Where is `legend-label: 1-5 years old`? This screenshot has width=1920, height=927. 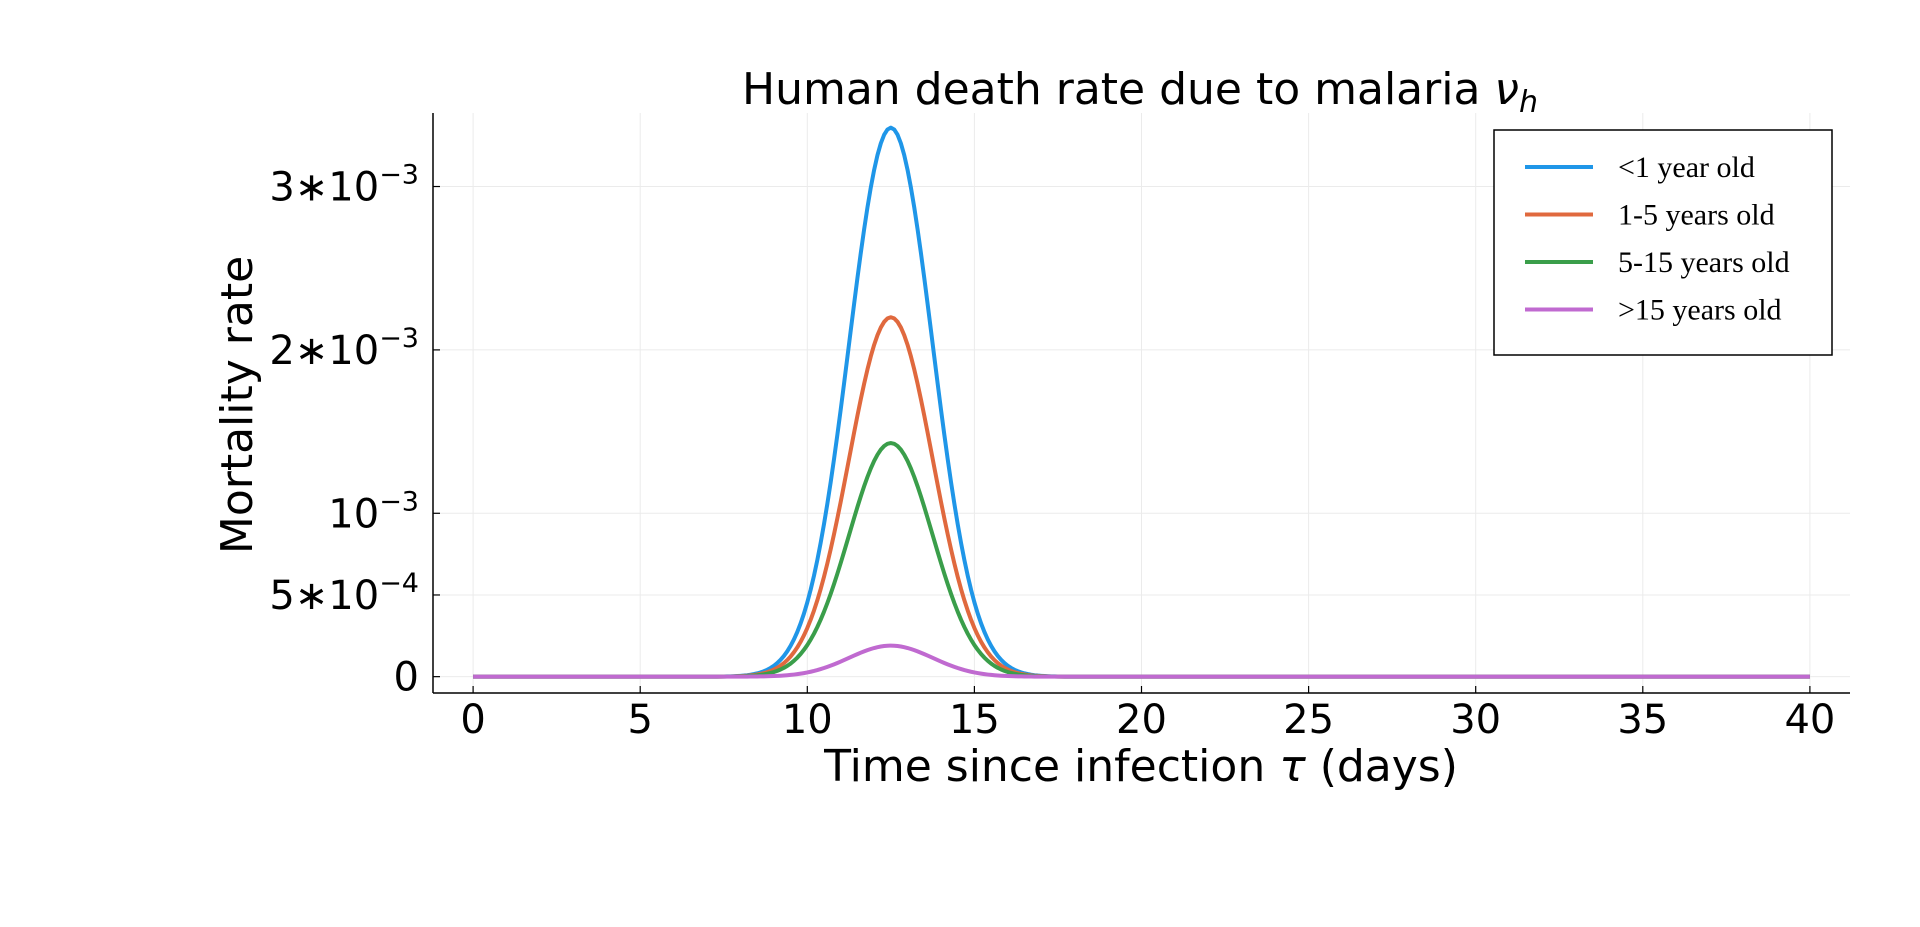
legend-label: 1-5 years old is located at coordinates (1696, 215).